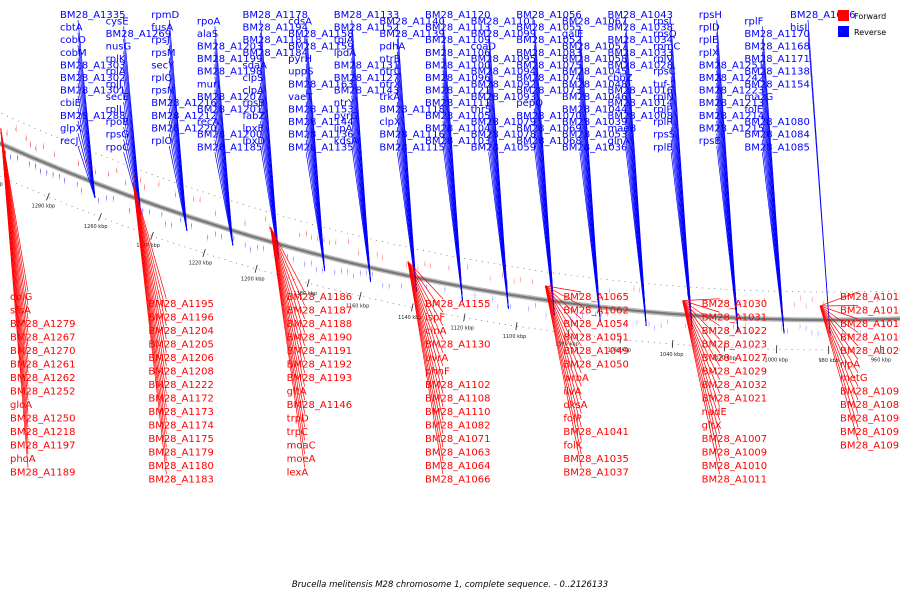 The width and height of the screenshot is (900, 600). Describe the element at coordinates (358, 307) in the screenshot. I see `scale-tick-label: 1160 kbp` at that location.